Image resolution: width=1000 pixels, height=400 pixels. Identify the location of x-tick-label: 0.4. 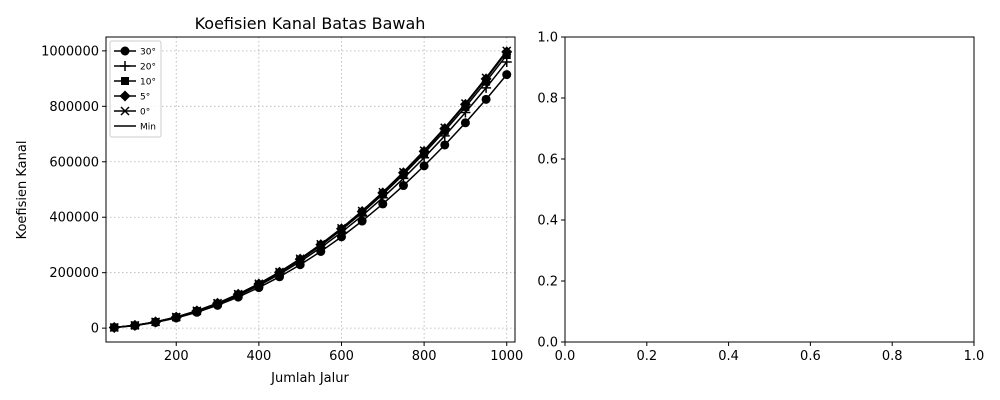
(728, 356).